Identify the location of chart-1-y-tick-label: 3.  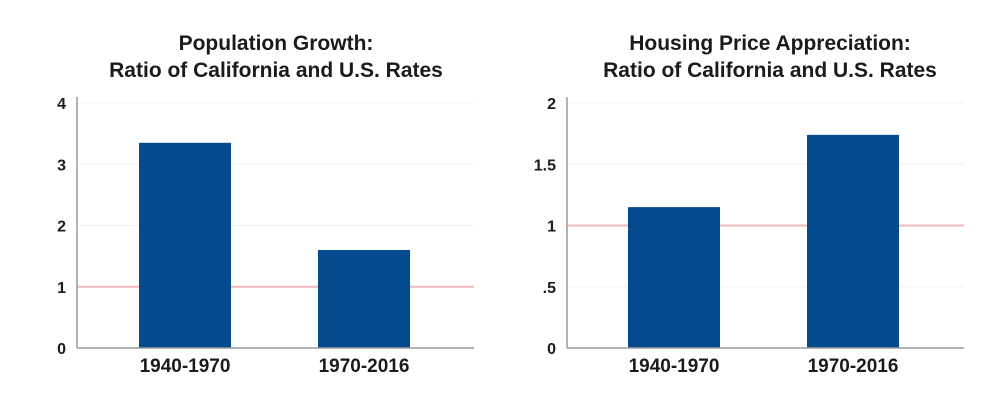
(61, 165).